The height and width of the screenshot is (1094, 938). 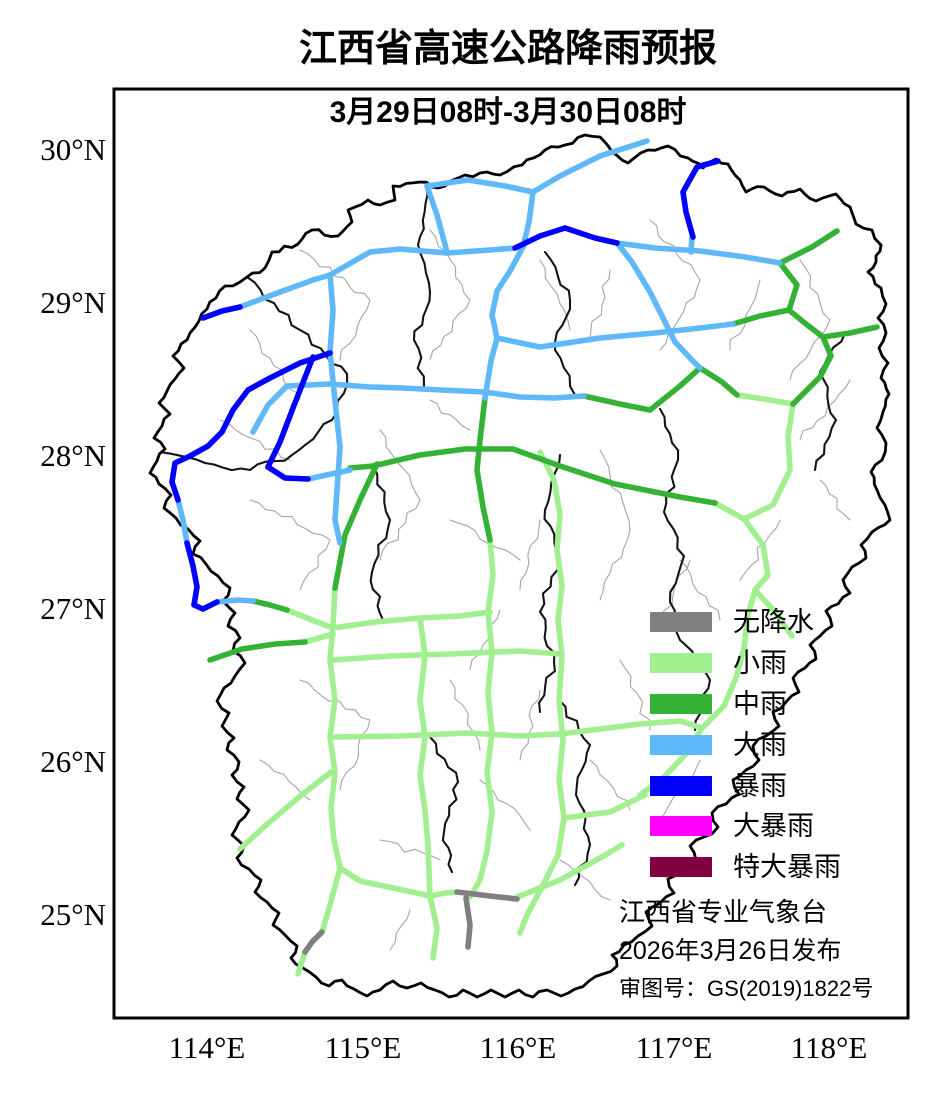 I want to click on longitude-tick-label: 117°E, so click(x=674, y=1047).